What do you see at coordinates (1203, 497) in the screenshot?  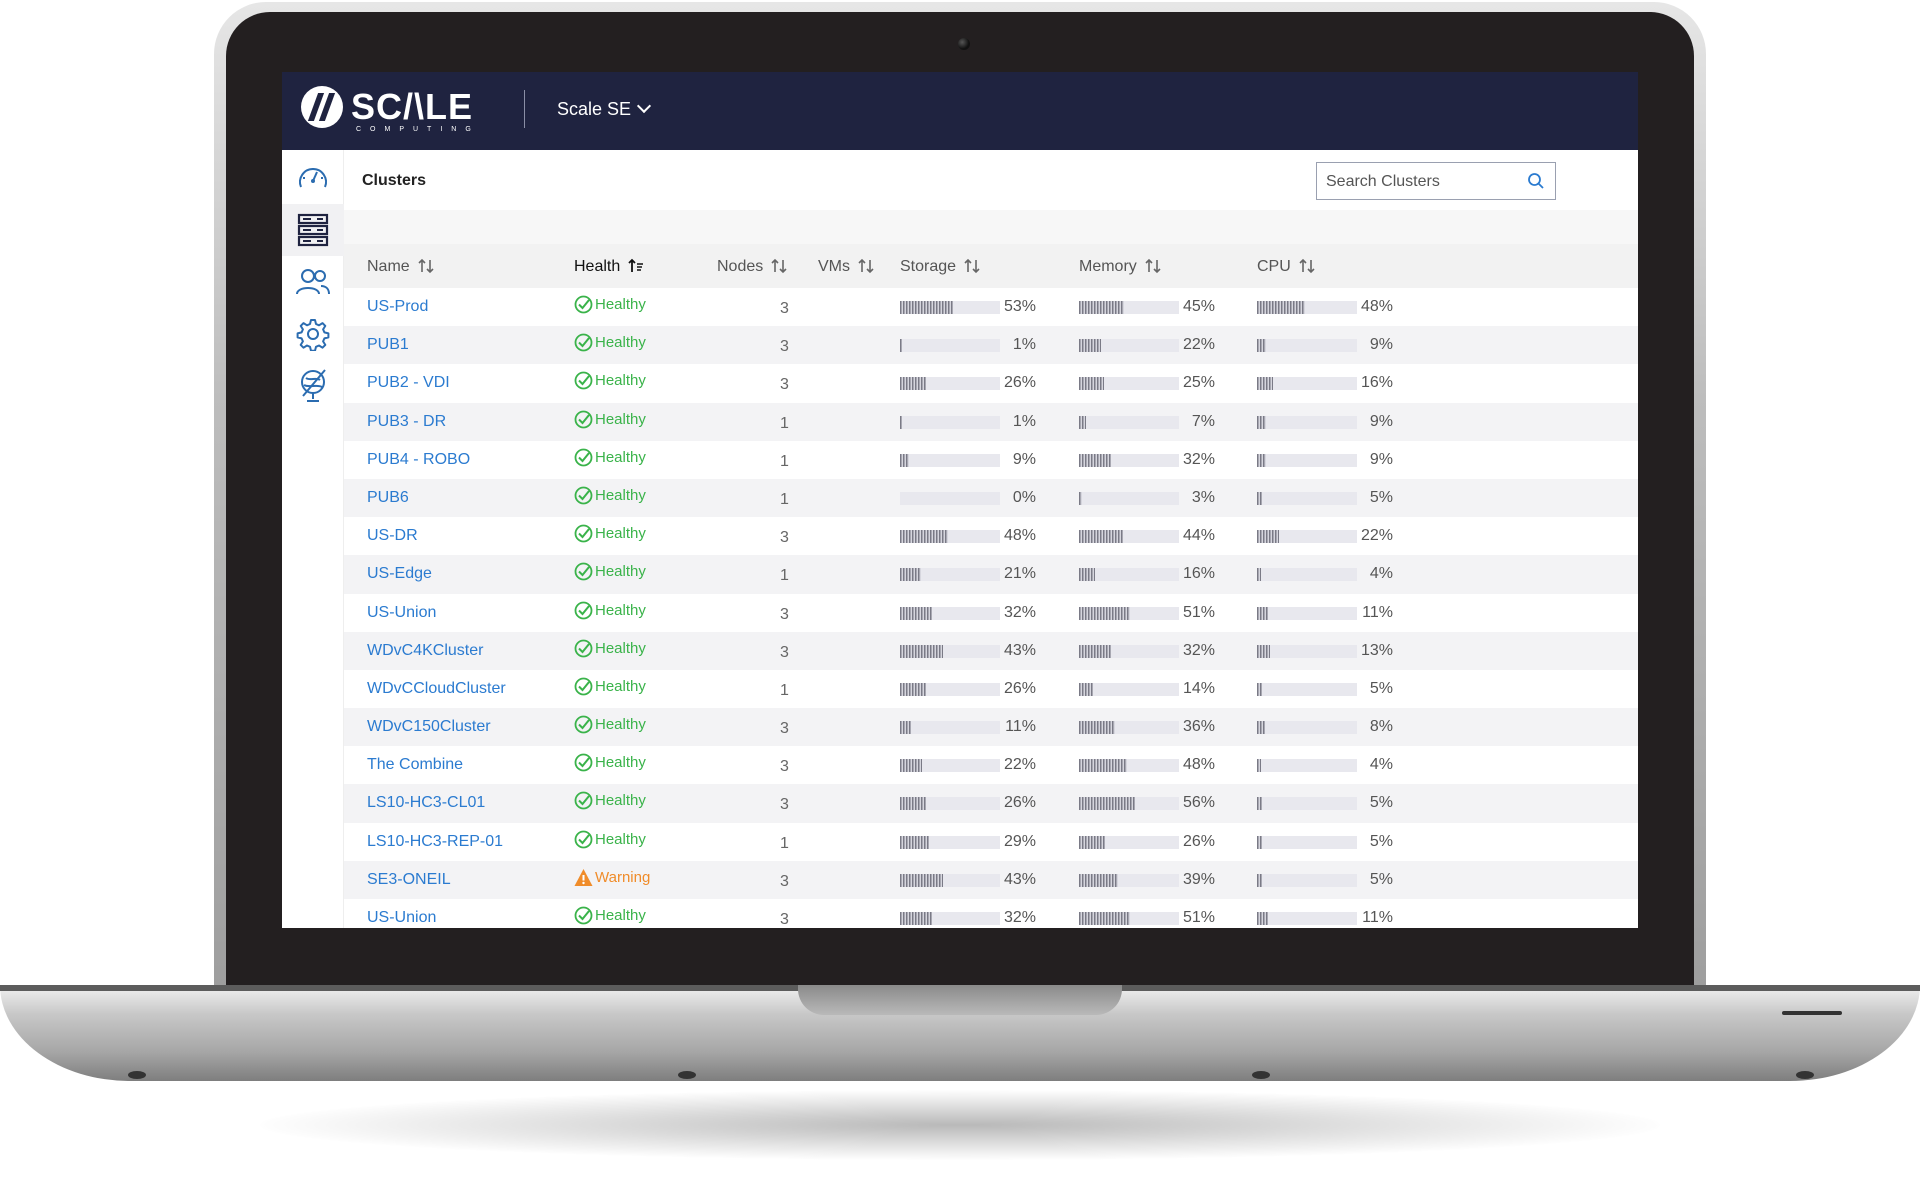 I see `memory-percent: 3%` at bounding box center [1203, 497].